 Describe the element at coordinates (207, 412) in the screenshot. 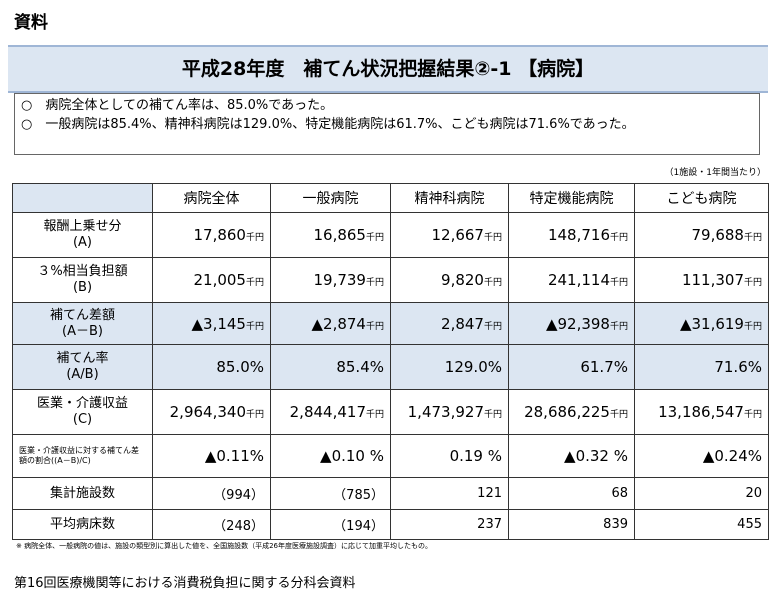

I see `cell-value: 2,964,340` at that location.